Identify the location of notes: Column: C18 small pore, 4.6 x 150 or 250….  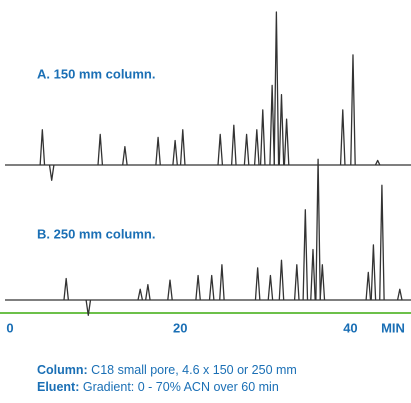
(167, 379).